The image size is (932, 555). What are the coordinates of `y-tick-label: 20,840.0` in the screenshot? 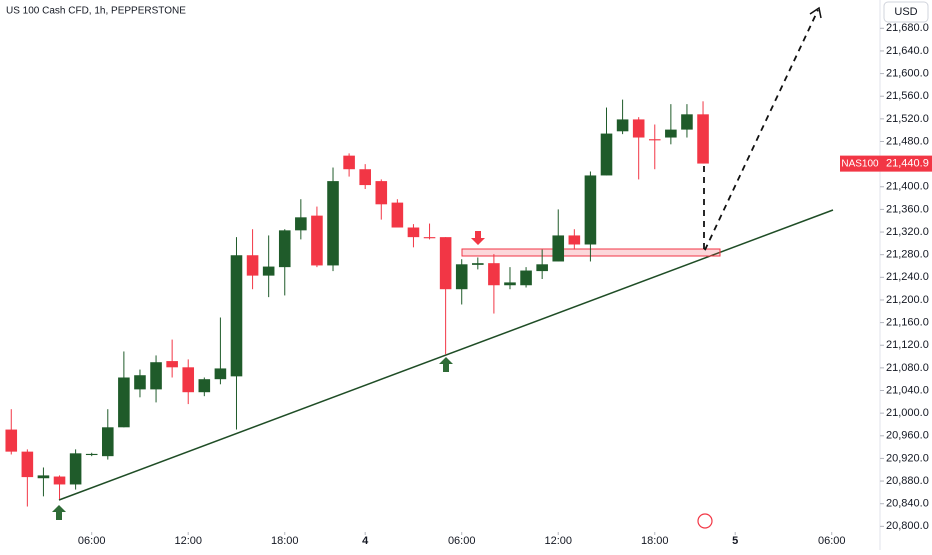 It's located at (907, 504).